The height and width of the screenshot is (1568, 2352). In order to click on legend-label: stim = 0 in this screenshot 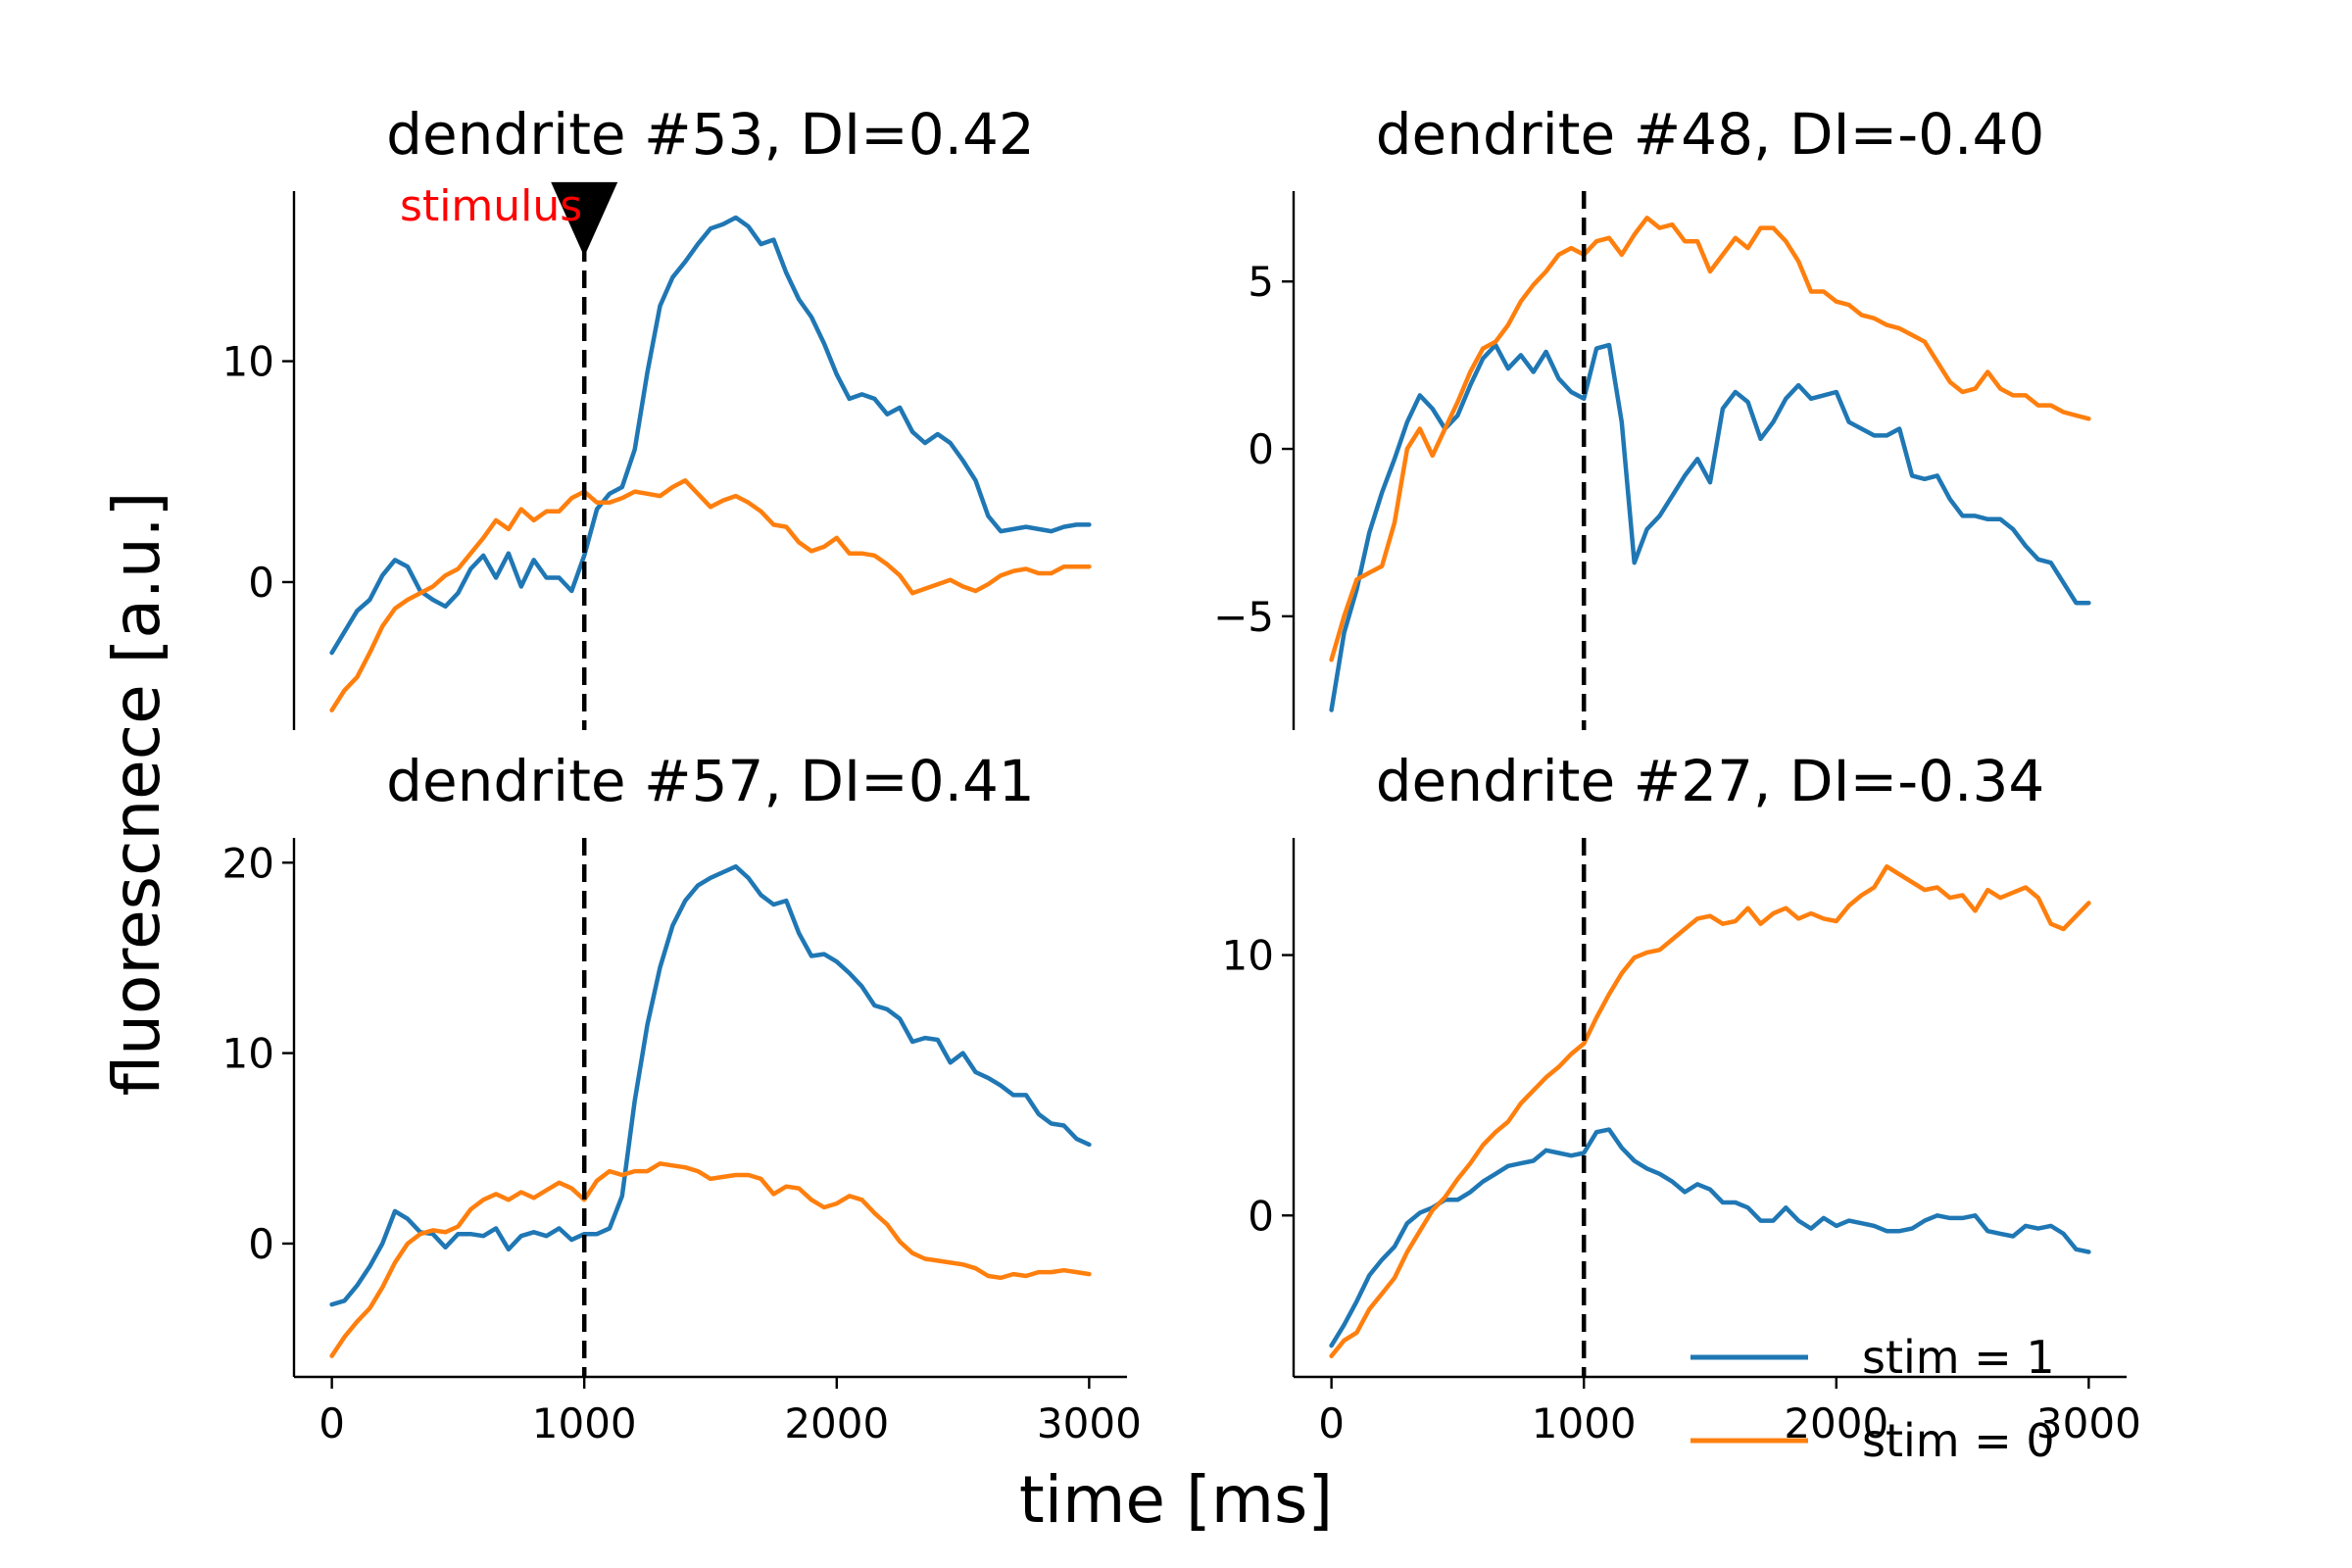, I will do `click(1958, 1440)`.